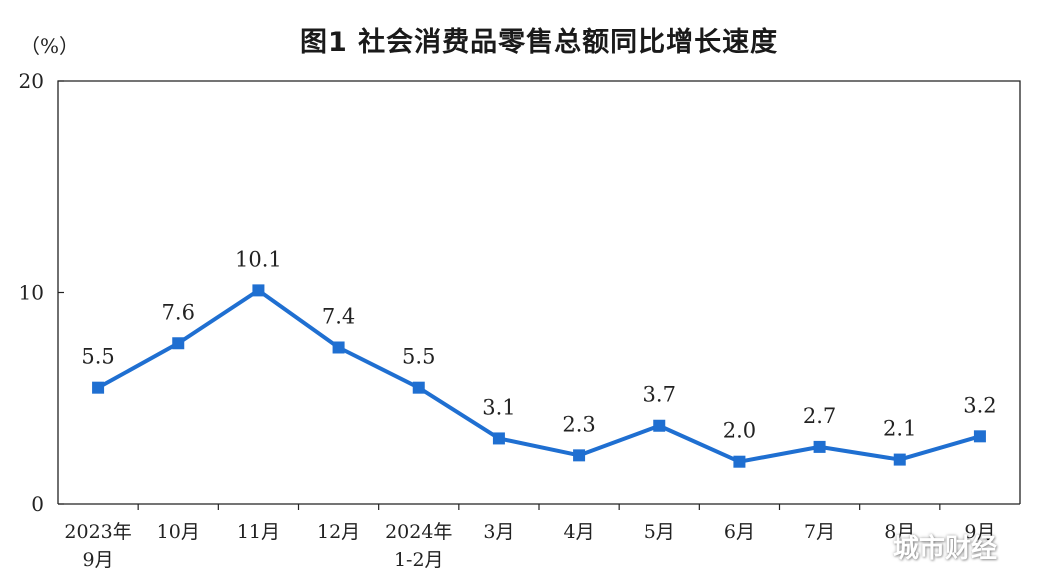 The image size is (1040, 584). Describe the element at coordinates (97, 357) in the screenshot. I see `data-label-0: 5.5` at that location.